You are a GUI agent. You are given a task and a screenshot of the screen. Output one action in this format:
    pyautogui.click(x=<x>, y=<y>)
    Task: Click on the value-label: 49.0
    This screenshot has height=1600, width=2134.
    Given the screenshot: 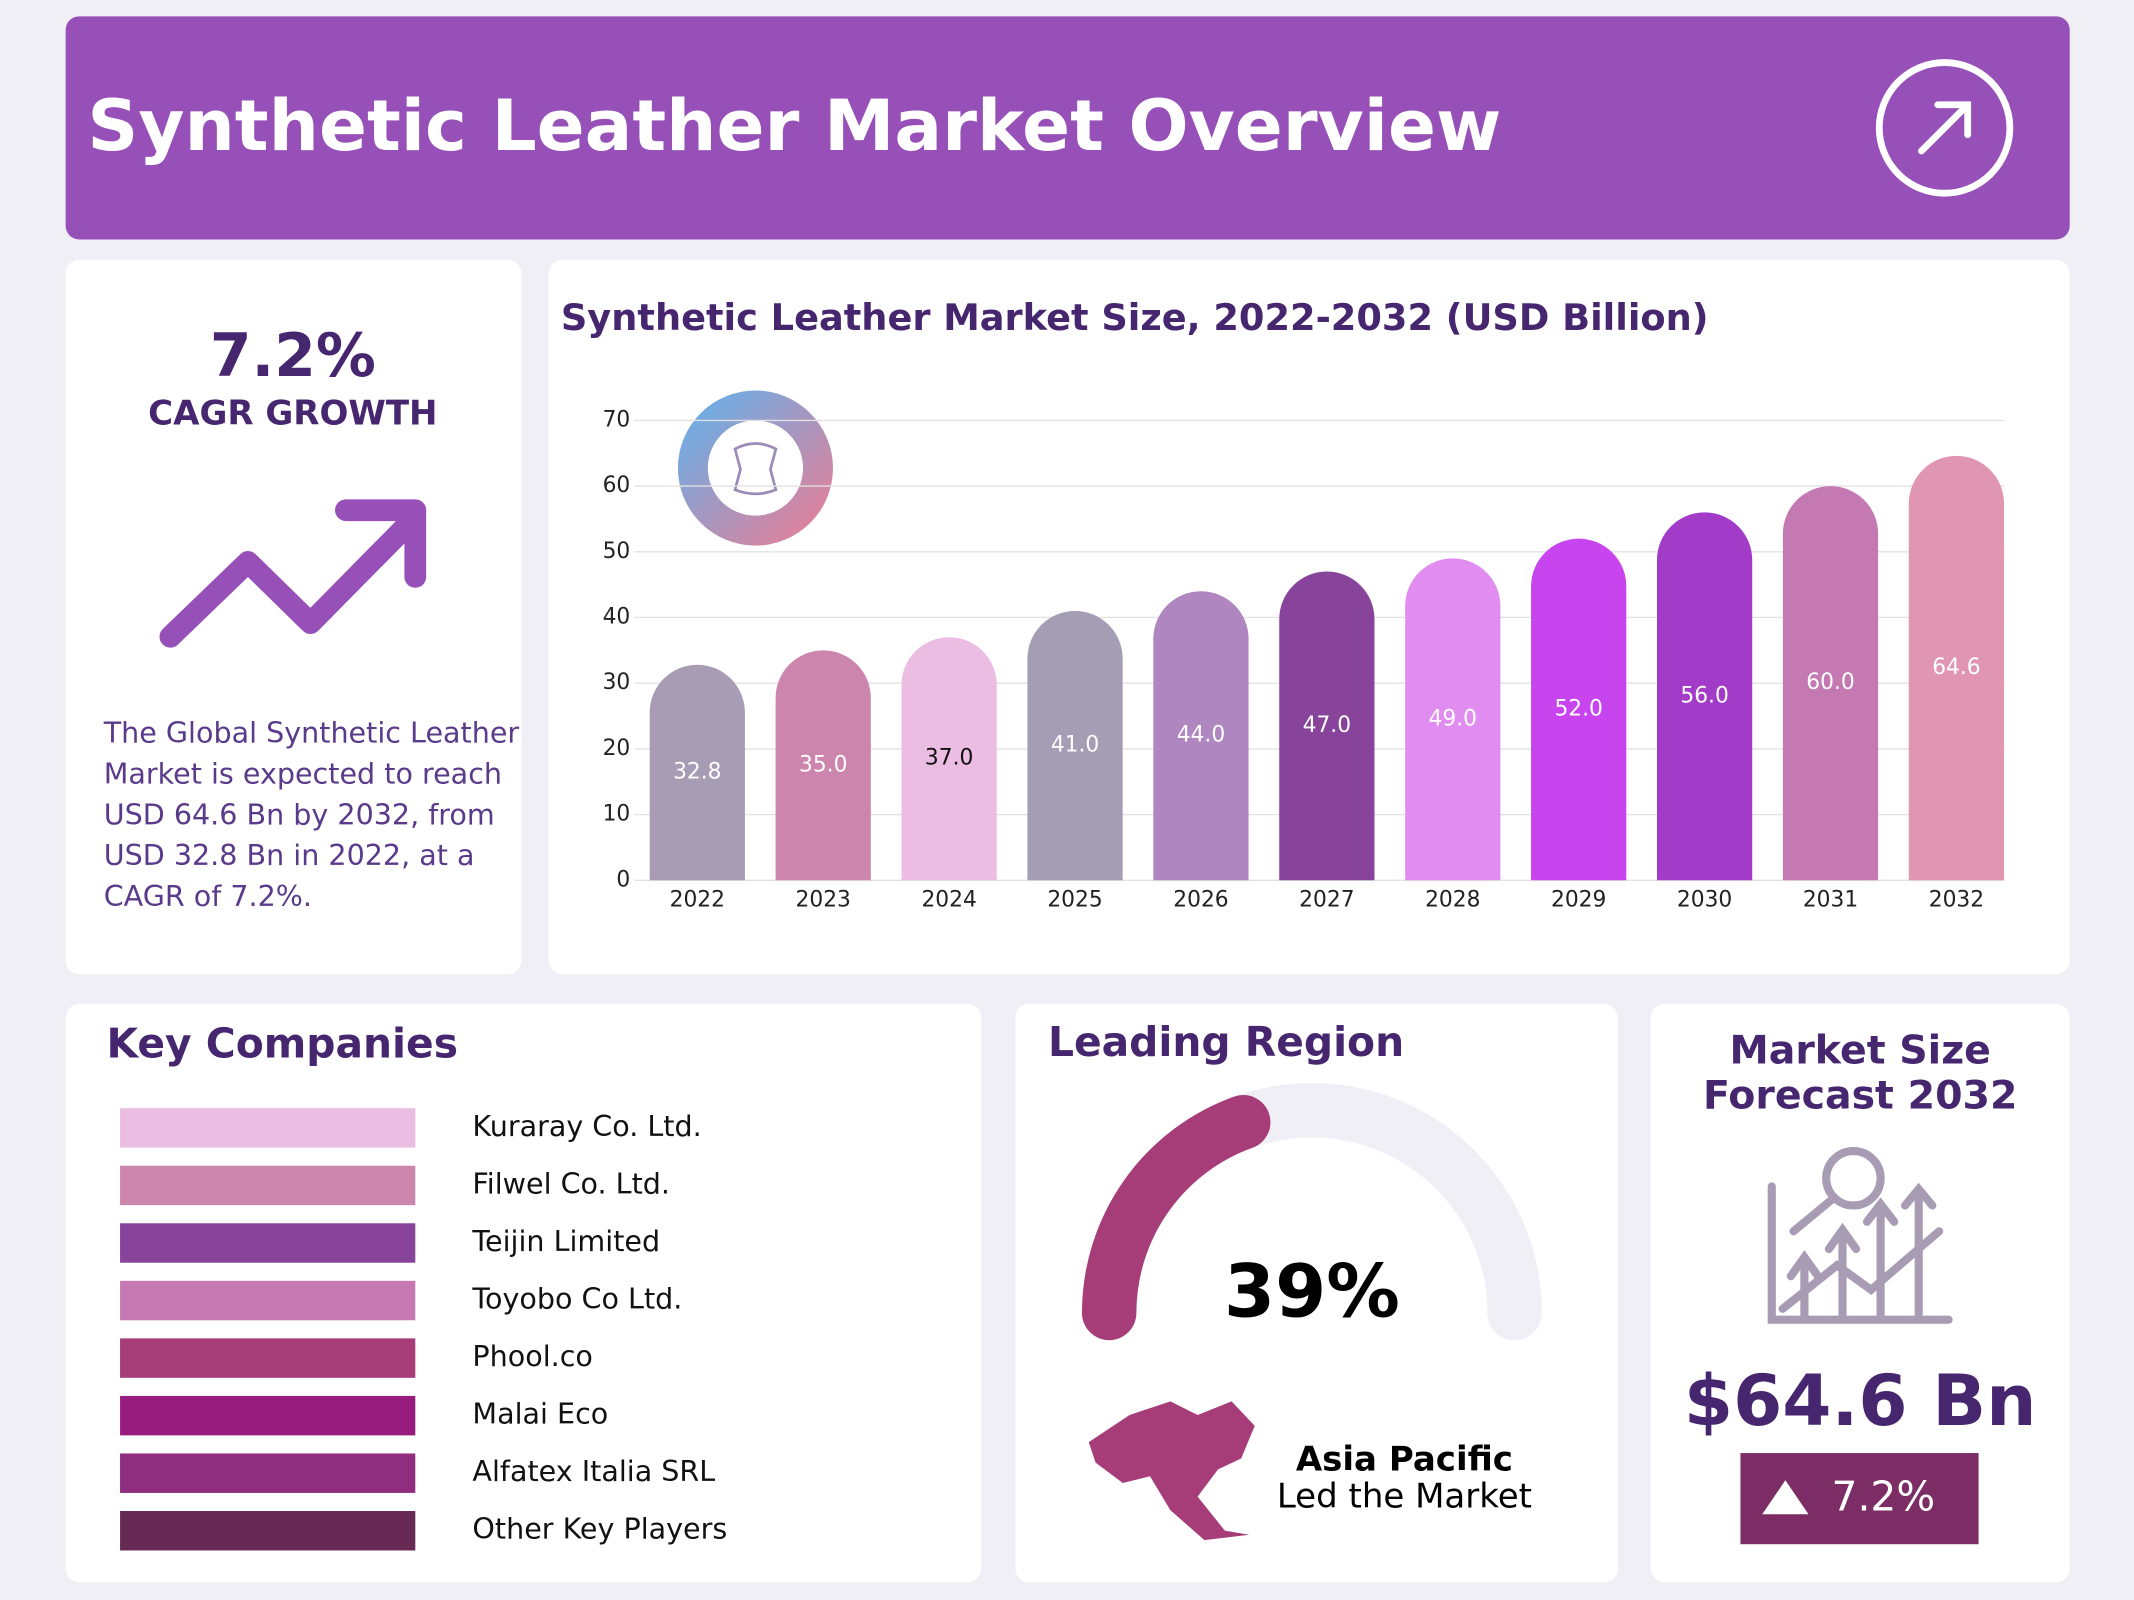 What is the action you would take?
    pyautogui.click(x=1453, y=718)
    